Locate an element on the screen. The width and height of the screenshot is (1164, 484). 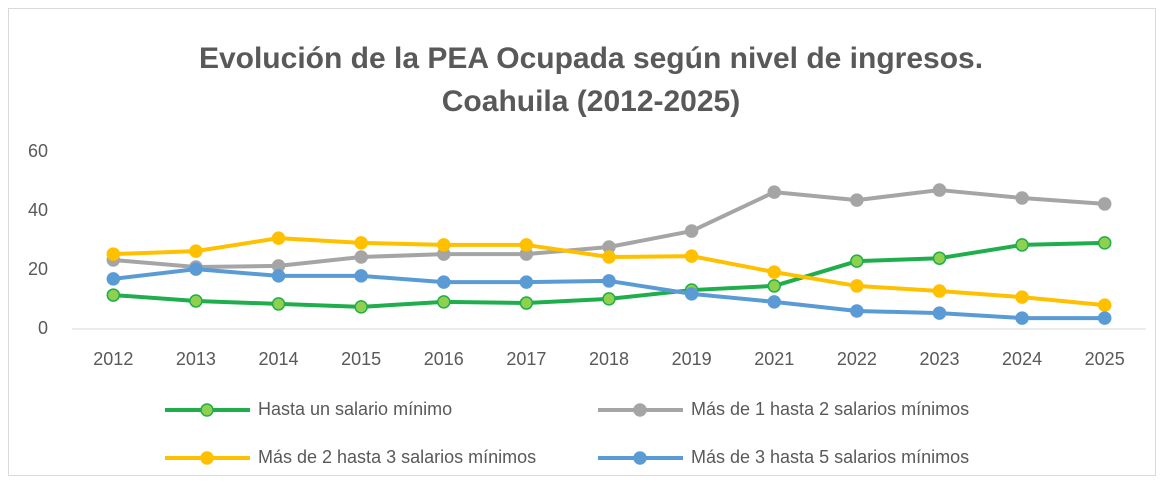
x-tick-label: 2025 is located at coordinates (1105, 359).